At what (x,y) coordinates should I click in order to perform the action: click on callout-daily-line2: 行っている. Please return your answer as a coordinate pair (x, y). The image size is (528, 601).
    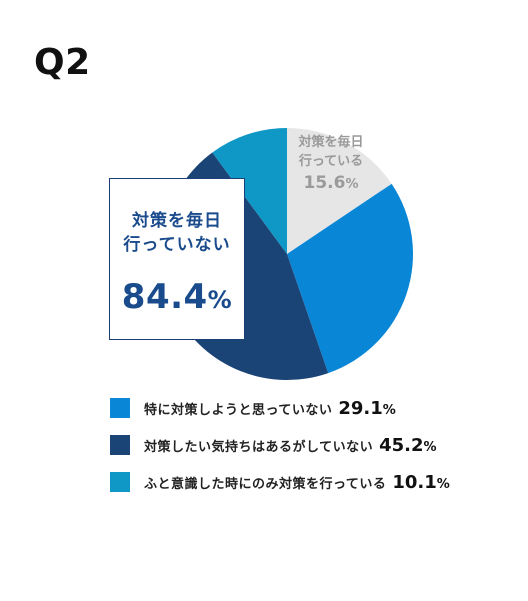
    Looking at the image, I should click on (331, 161).